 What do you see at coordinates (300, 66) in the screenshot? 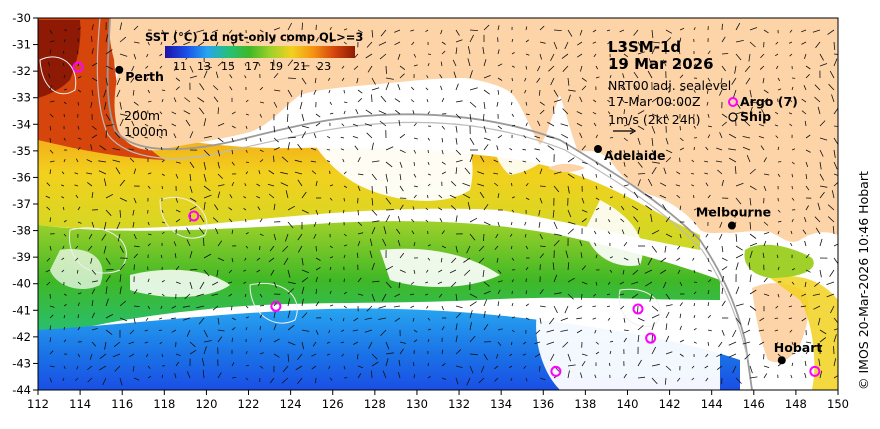
I see `colorbar-tick-label: 21` at bounding box center [300, 66].